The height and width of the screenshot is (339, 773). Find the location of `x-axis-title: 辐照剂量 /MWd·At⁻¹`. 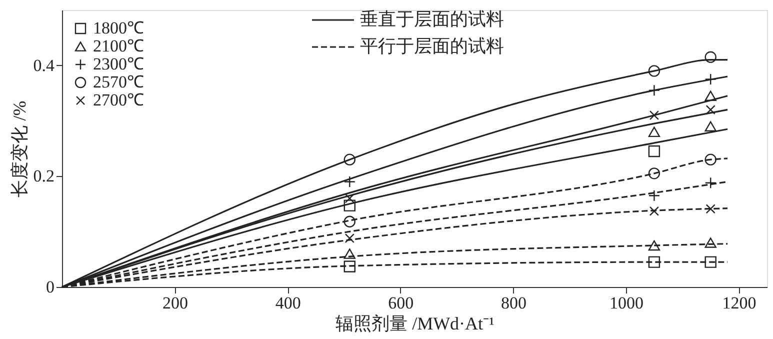

x-axis-title: 辐照剂量 /MWd·At⁻¹ is located at coordinates (415, 324).